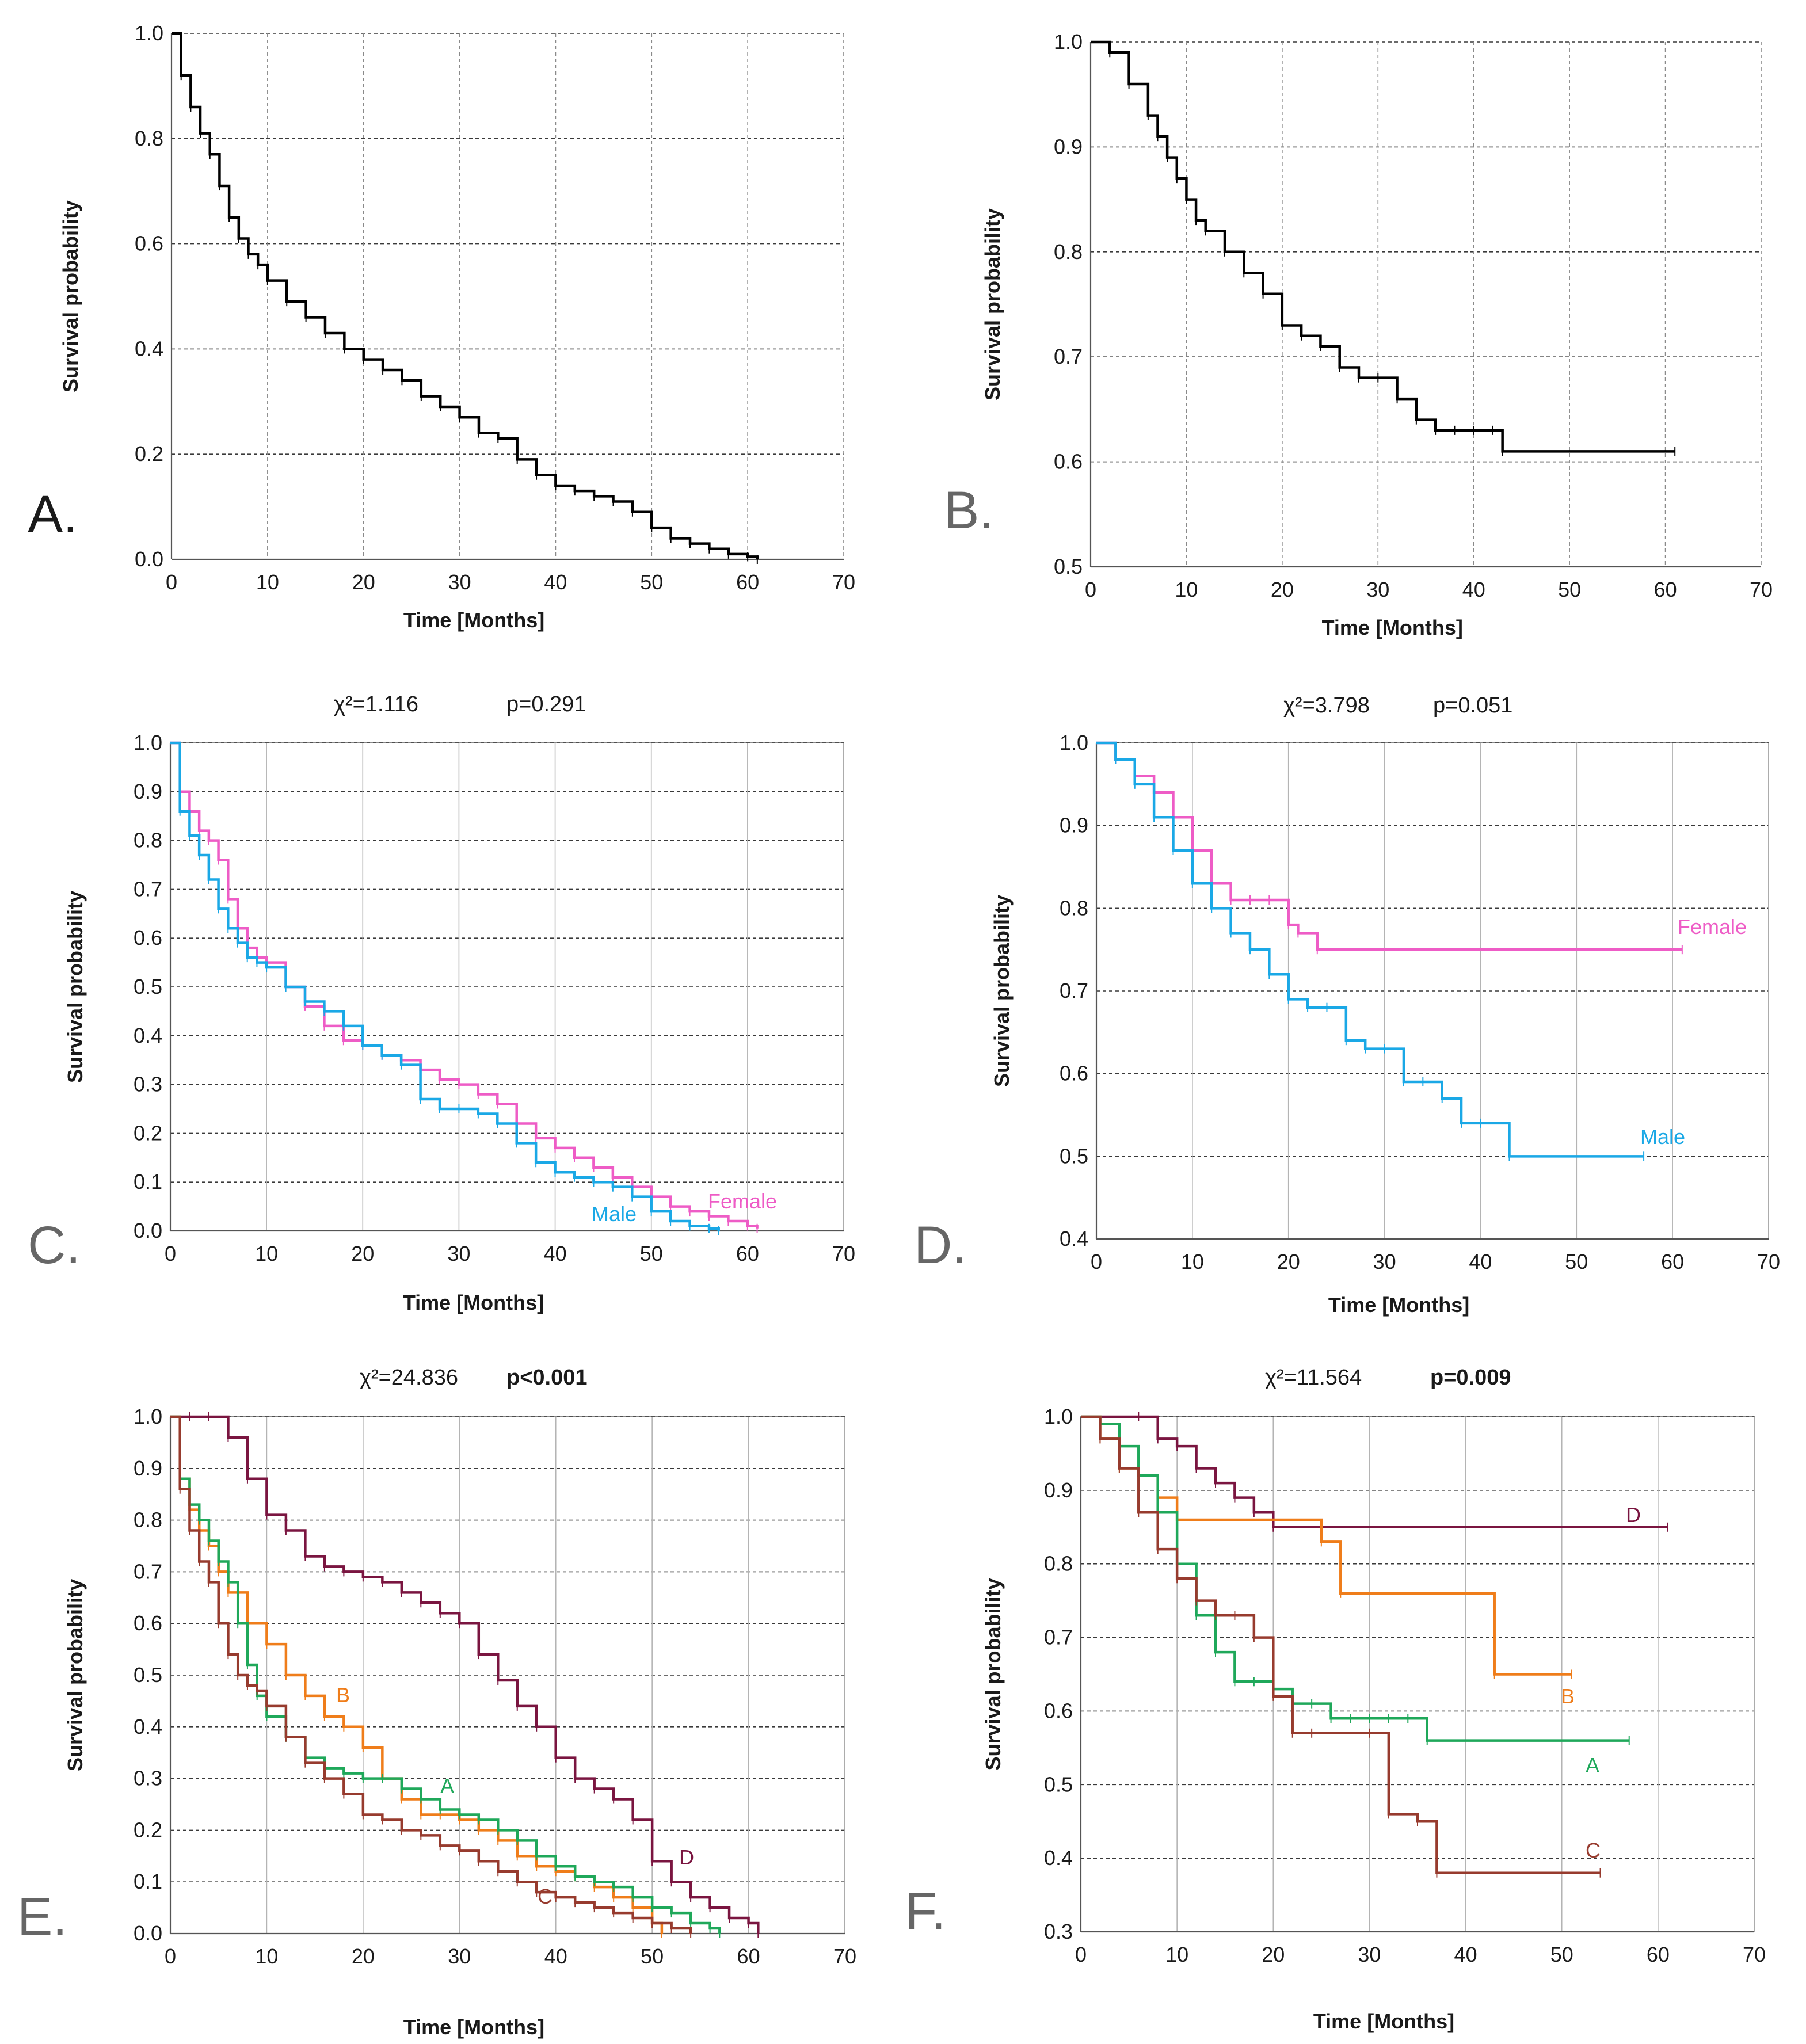 This screenshot has width=1806, height=2044. What do you see at coordinates (1383, 246) in the screenshot?
I see `series-all-patients-line` at bounding box center [1383, 246].